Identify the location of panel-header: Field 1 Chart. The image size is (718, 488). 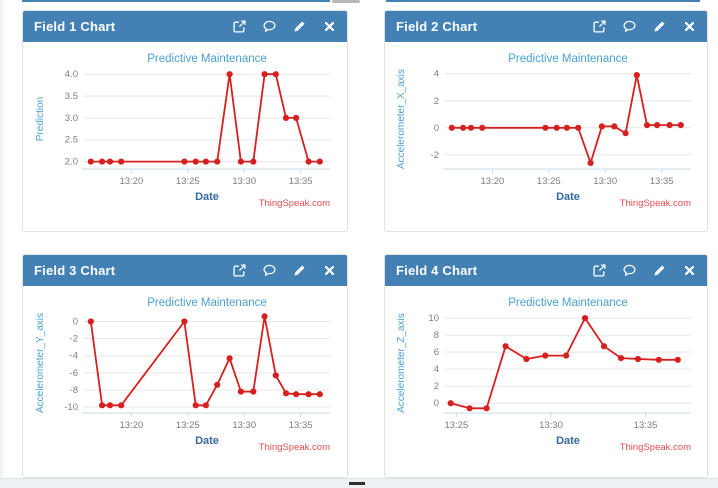
(185, 26).